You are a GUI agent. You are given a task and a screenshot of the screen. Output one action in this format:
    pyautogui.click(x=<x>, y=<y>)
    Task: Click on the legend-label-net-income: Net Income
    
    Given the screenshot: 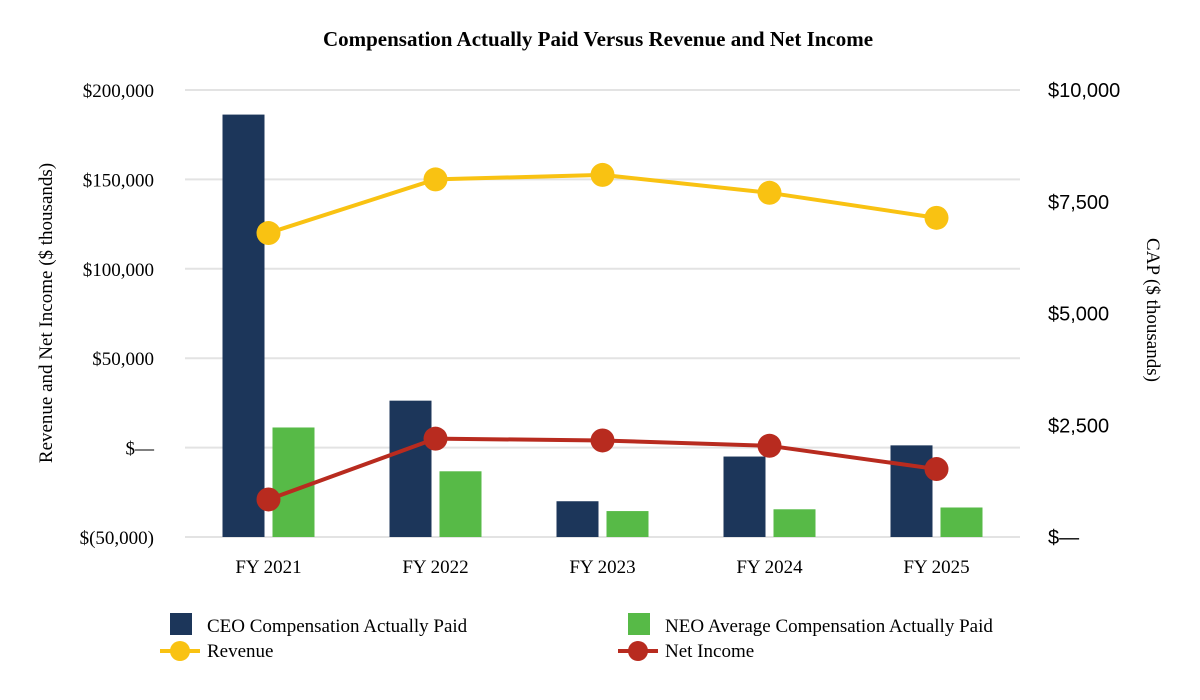 What is the action you would take?
    pyautogui.click(x=709, y=651)
    